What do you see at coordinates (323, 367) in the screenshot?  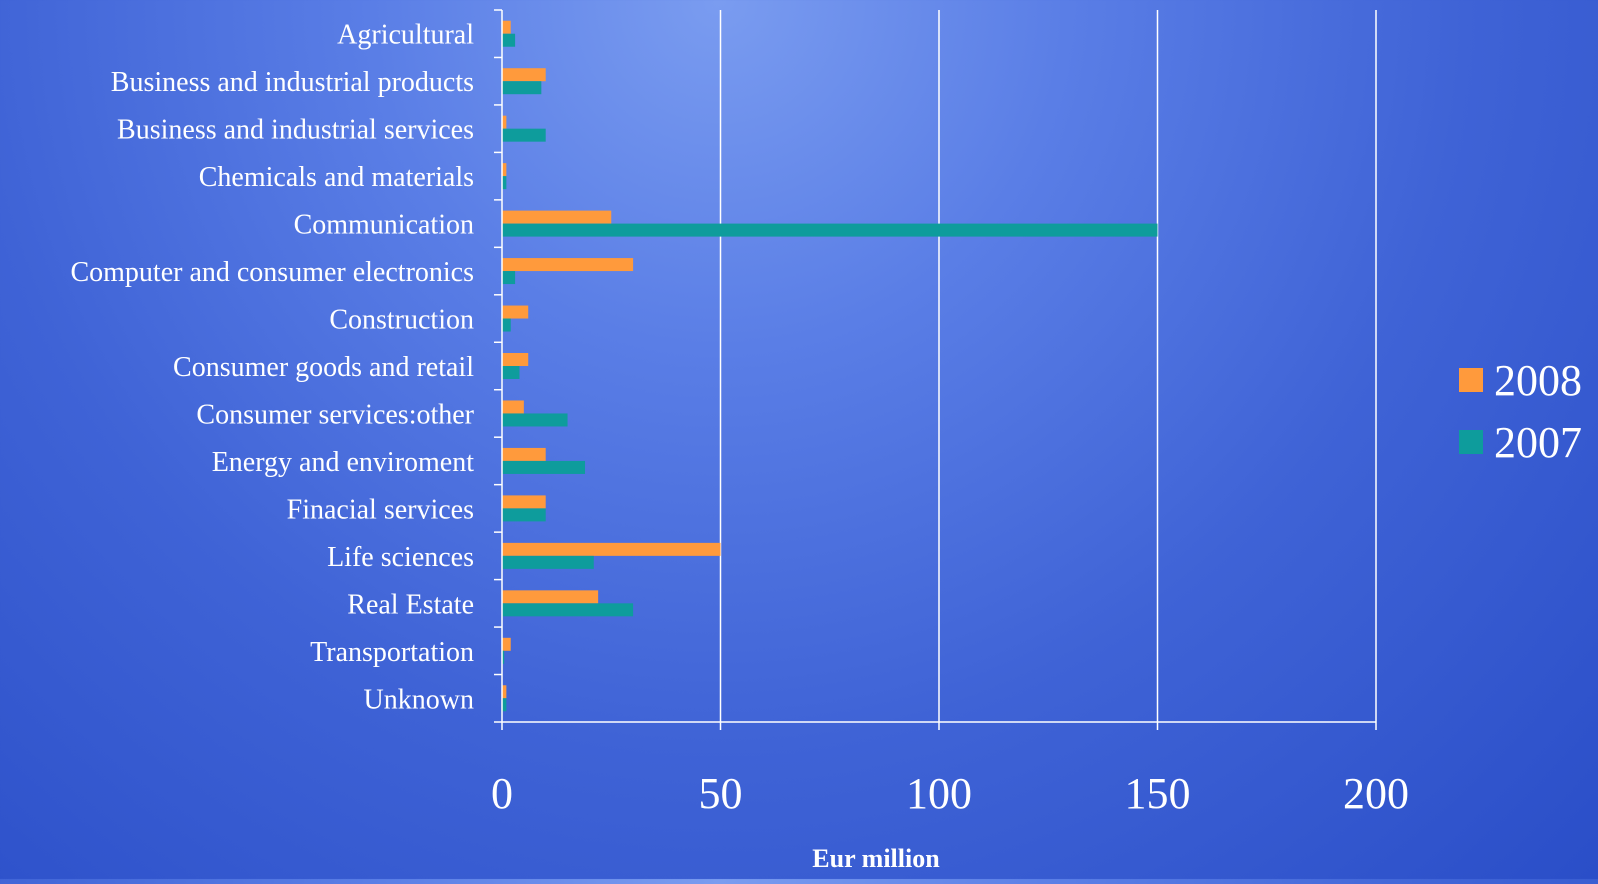 I see `category-label: Consumer goods and retail` at bounding box center [323, 367].